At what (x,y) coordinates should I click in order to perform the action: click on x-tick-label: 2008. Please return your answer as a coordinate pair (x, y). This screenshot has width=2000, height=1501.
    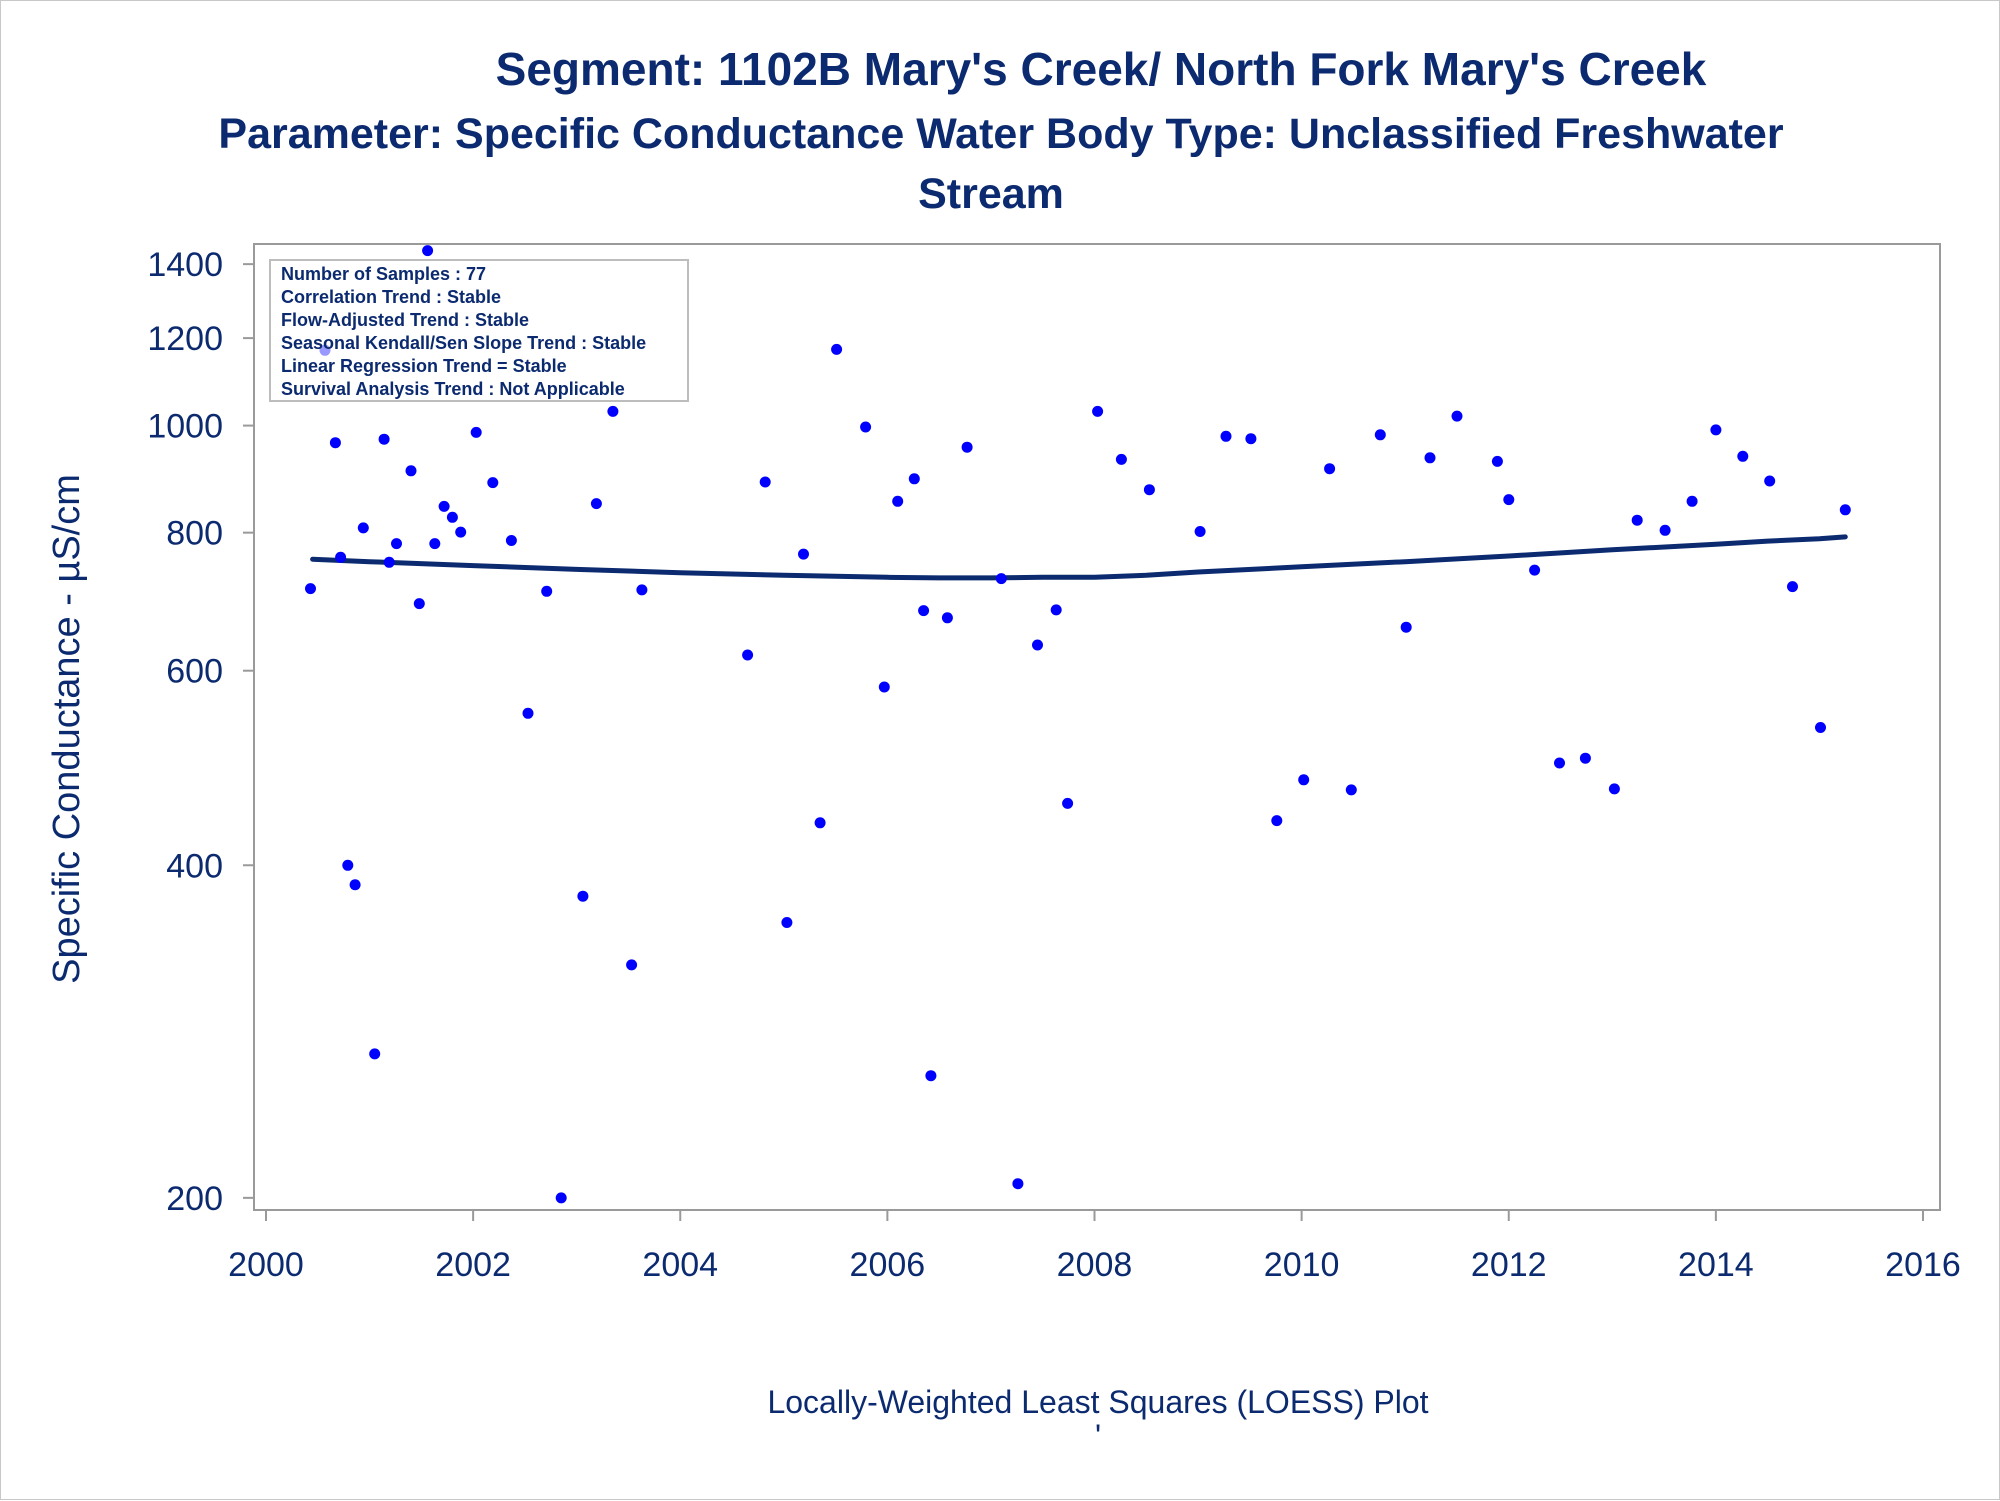
    Looking at the image, I should click on (1095, 1265).